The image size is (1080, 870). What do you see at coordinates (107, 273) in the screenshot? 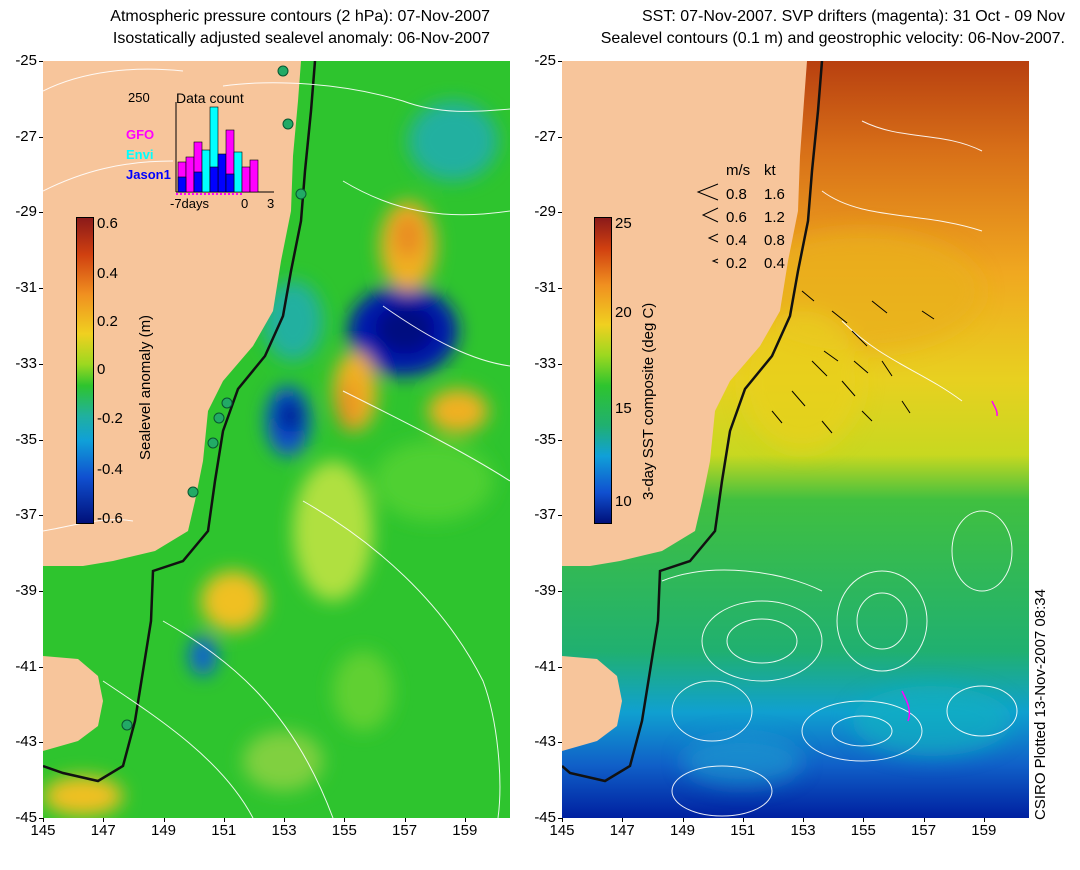
I see `sealevel-cbar-label: 0.4` at bounding box center [107, 273].